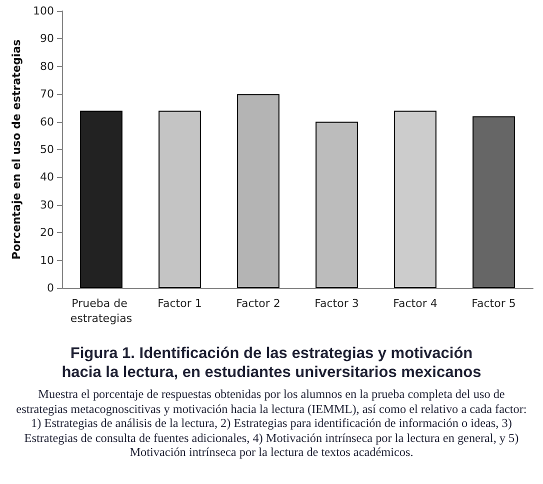 This screenshot has height=484, width=543. I want to click on x-tick-label: Factor 5, so click(494, 303).